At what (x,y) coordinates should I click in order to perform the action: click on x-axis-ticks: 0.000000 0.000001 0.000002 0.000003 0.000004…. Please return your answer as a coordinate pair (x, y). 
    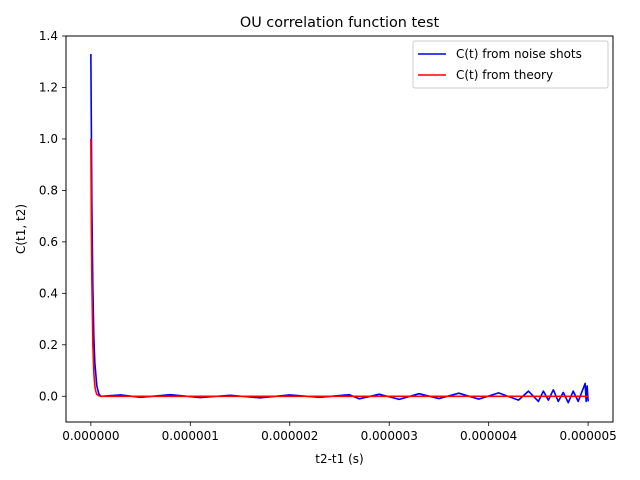
    Looking at the image, I should click on (339, 432).